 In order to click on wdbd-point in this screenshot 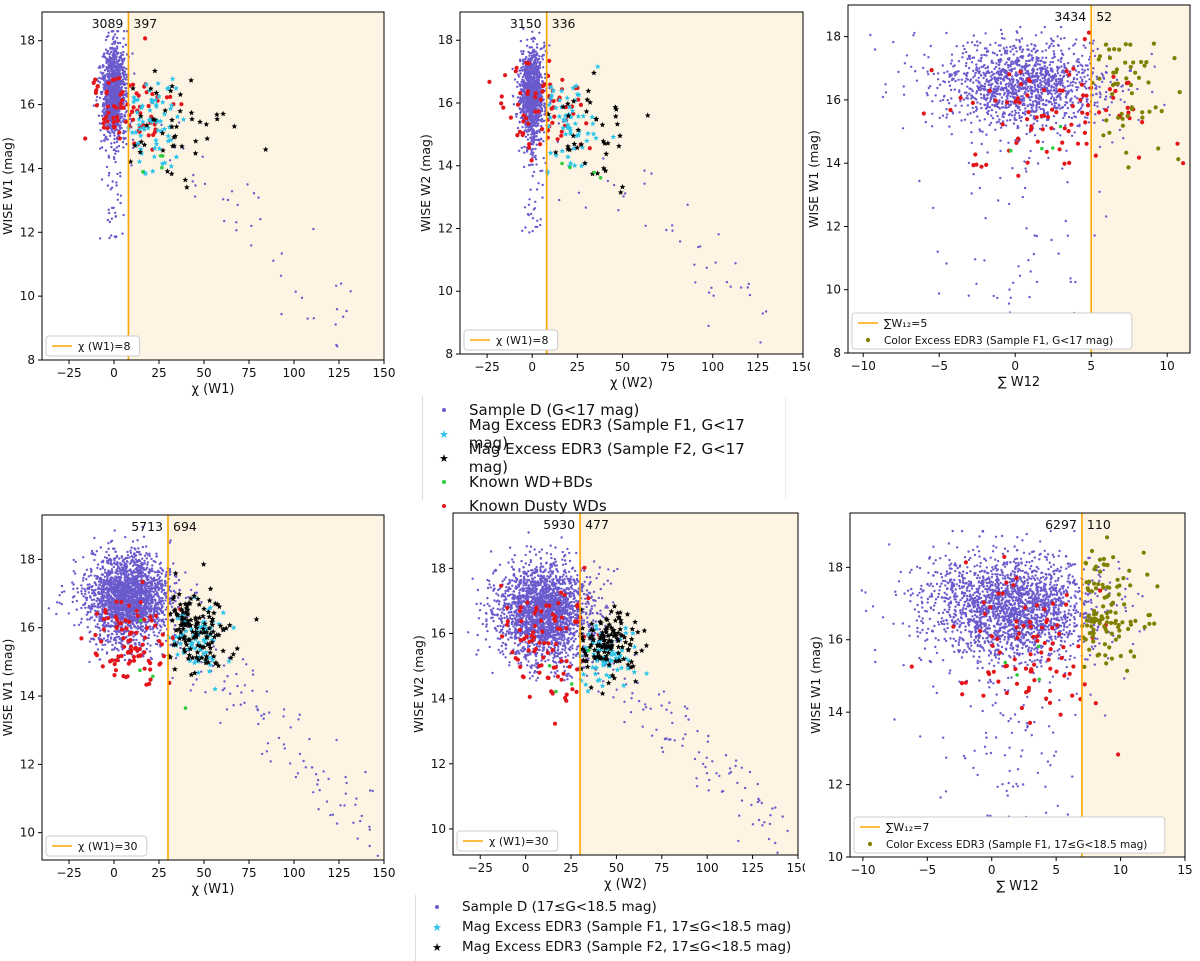, I will do `click(1060, 126)`.